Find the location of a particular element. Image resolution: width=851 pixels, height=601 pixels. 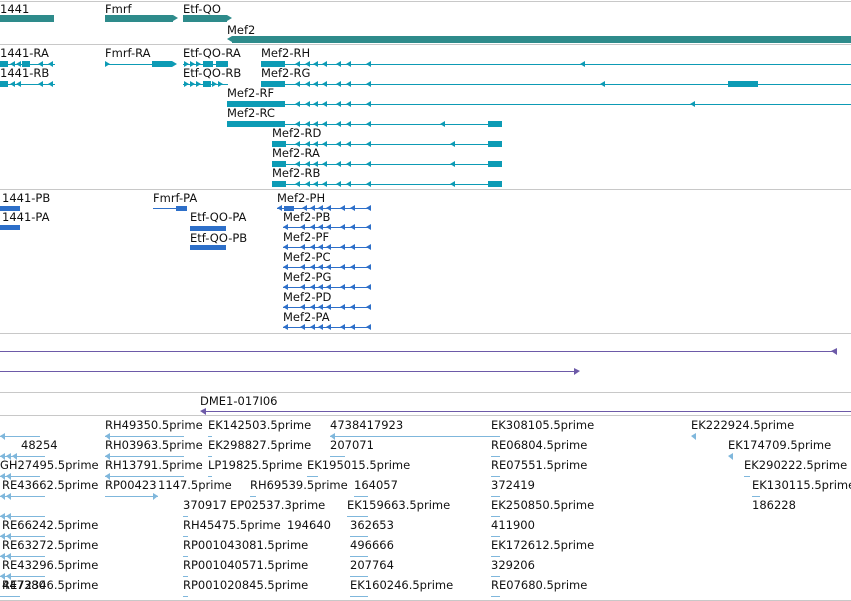

est-label: RP001040571.5prime is located at coordinates (246, 565).